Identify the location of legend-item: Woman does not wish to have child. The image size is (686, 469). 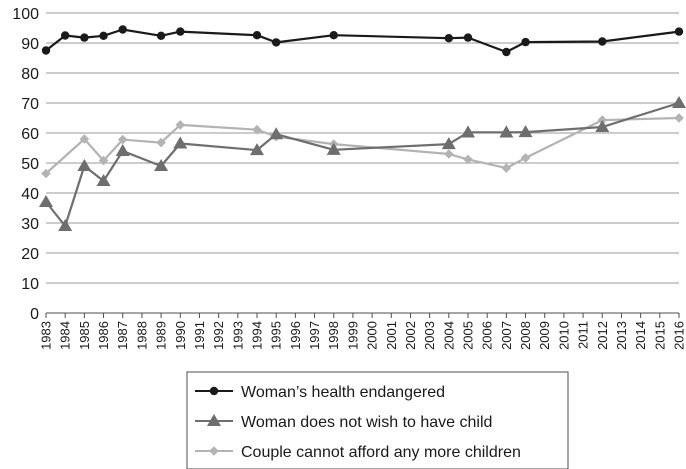
(343, 422).